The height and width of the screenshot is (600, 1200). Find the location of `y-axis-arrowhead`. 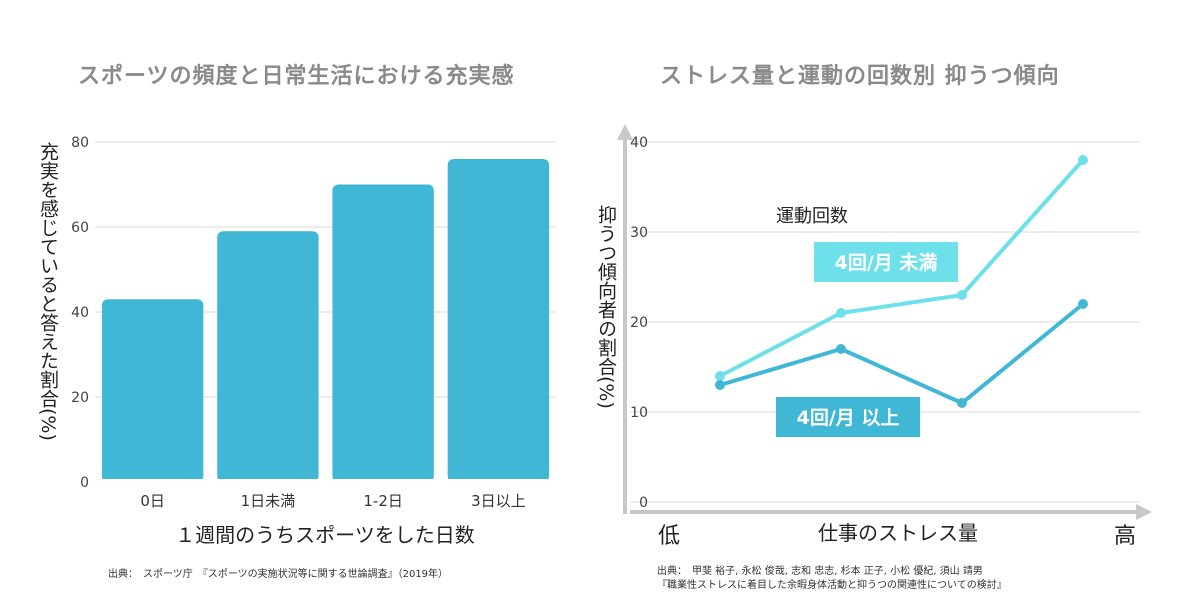

y-axis-arrowhead is located at coordinates (625, 132).